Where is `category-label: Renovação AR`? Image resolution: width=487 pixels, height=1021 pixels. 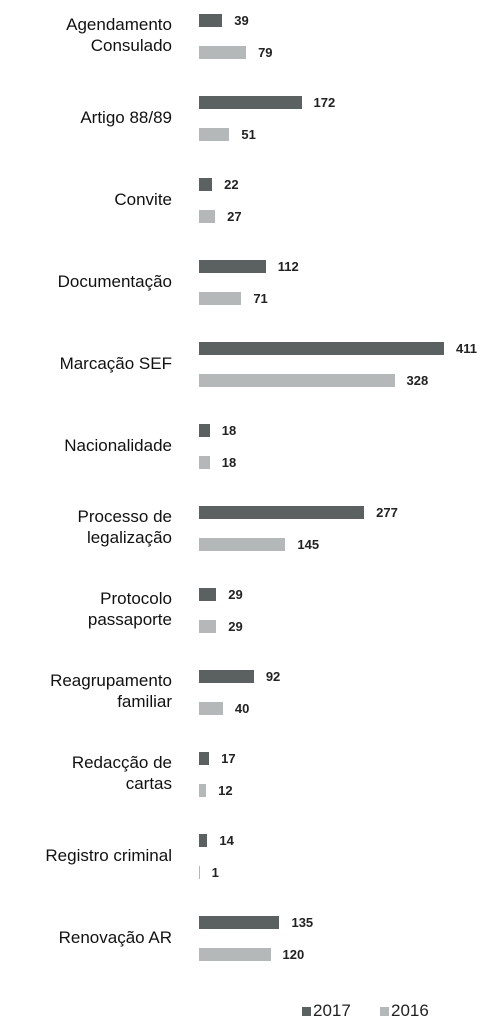
category-label: Renovação AR is located at coordinates (115, 937).